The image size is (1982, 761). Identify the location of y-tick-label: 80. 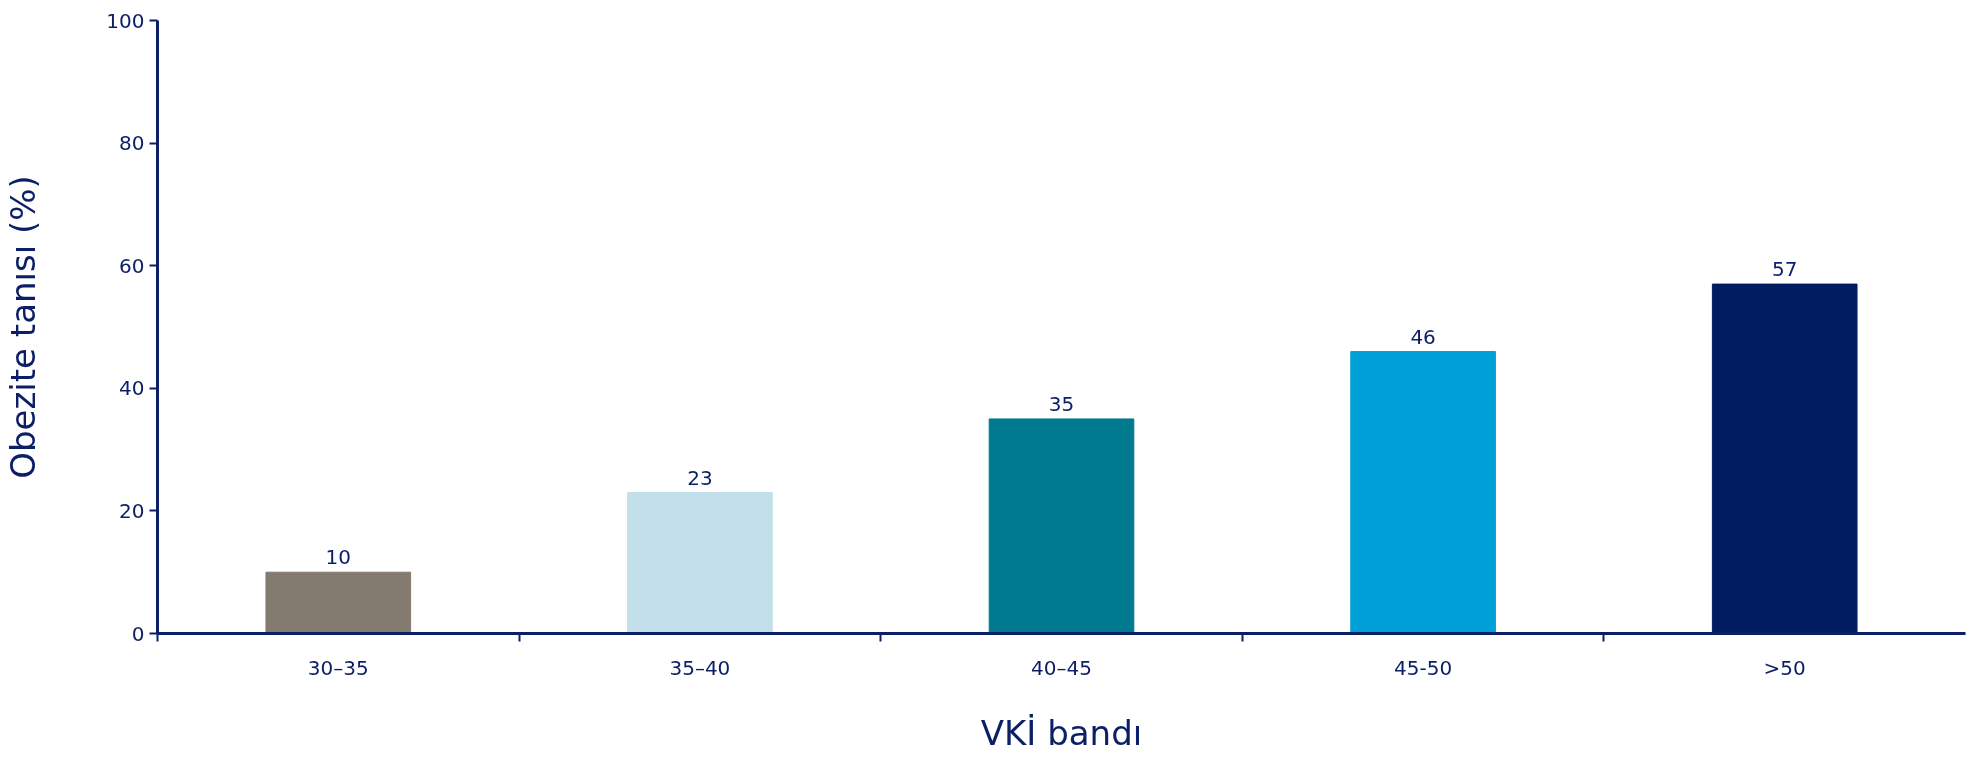
(132, 143).